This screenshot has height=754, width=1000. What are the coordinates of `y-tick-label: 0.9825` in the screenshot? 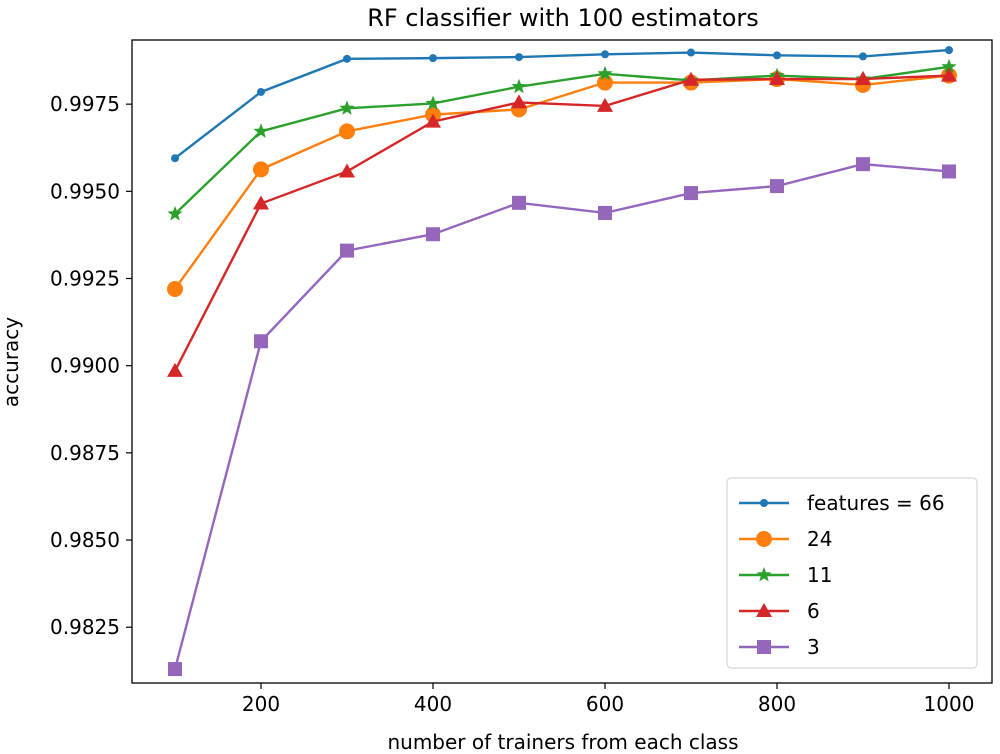 It's located at (85, 627).